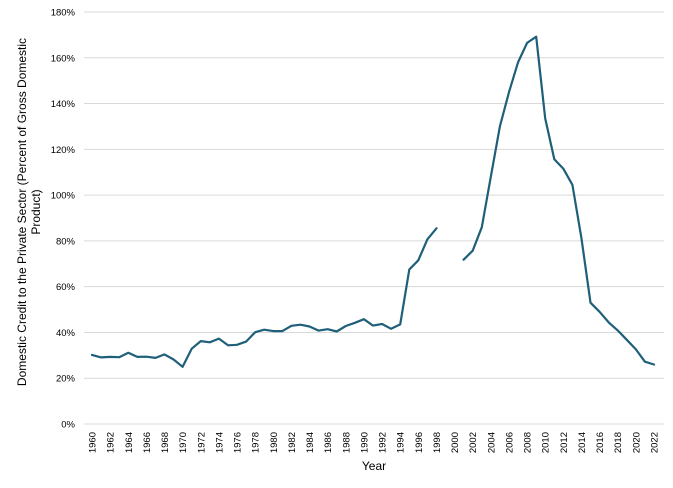 The width and height of the screenshot is (673, 488). I want to click on y-tick-label: 140%, so click(63, 104).